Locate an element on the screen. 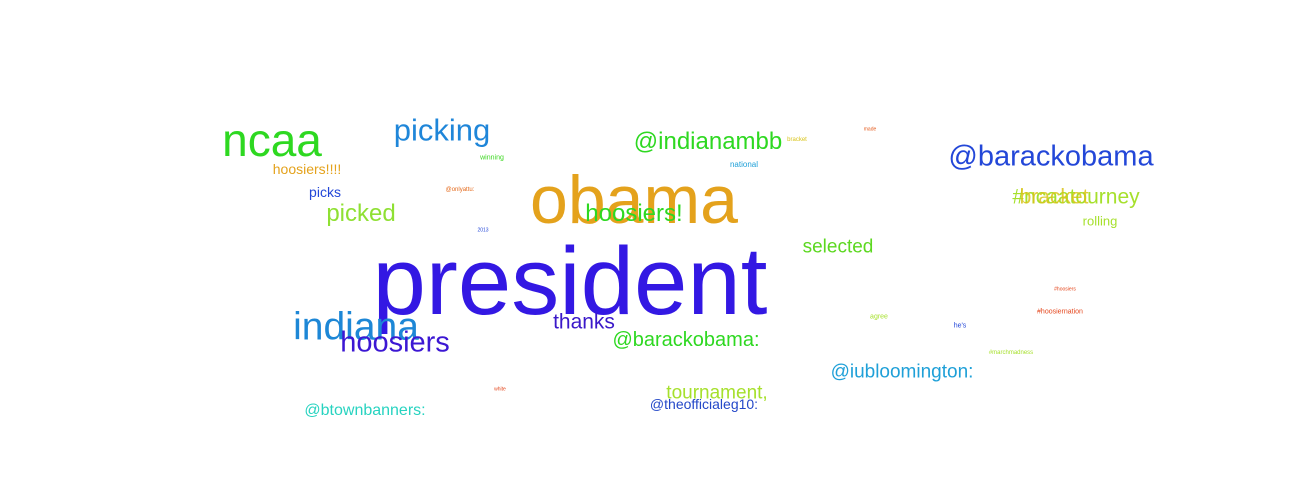 This screenshot has height=500, width=1300. word-thanks: thanks is located at coordinates (584, 322).